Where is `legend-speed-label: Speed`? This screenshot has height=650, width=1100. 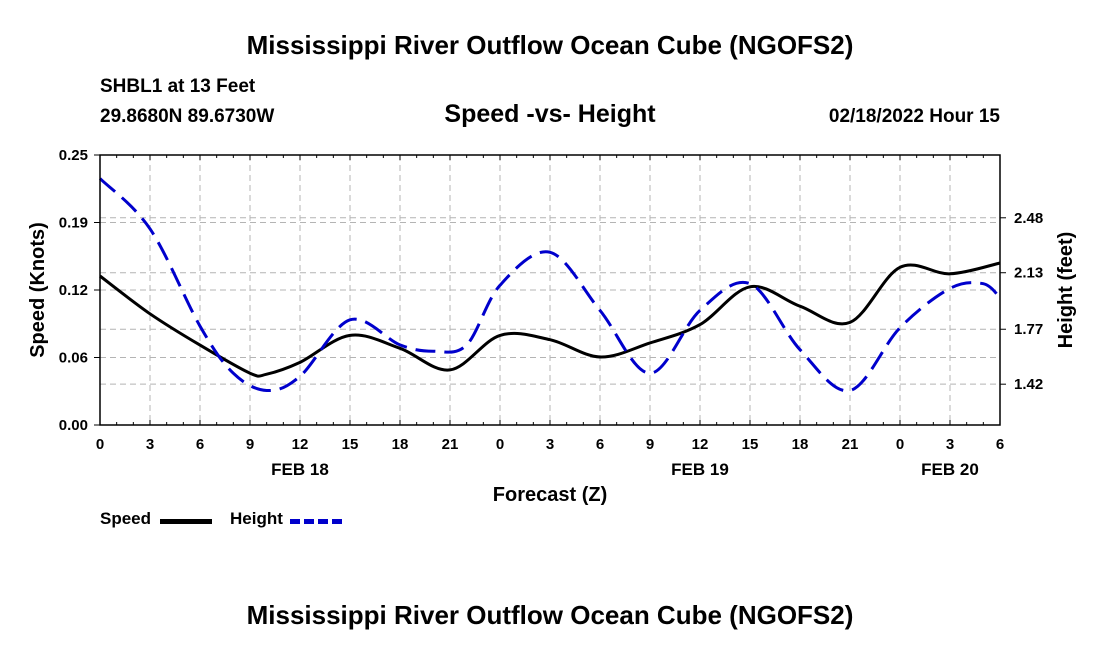
legend-speed-label: Speed is located at coordinates (126, 518).